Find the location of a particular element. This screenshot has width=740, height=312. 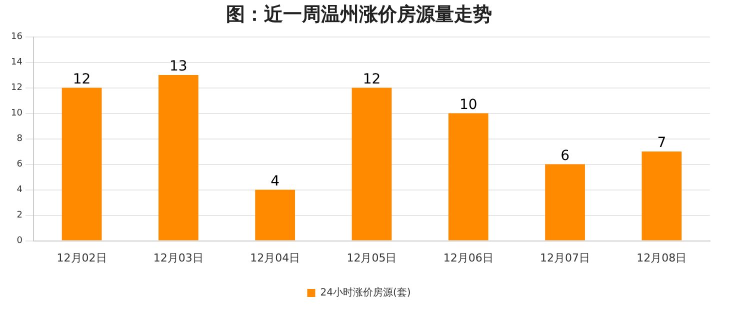

x-tick-label: 12月05日 is located at coordinates (371, 257).